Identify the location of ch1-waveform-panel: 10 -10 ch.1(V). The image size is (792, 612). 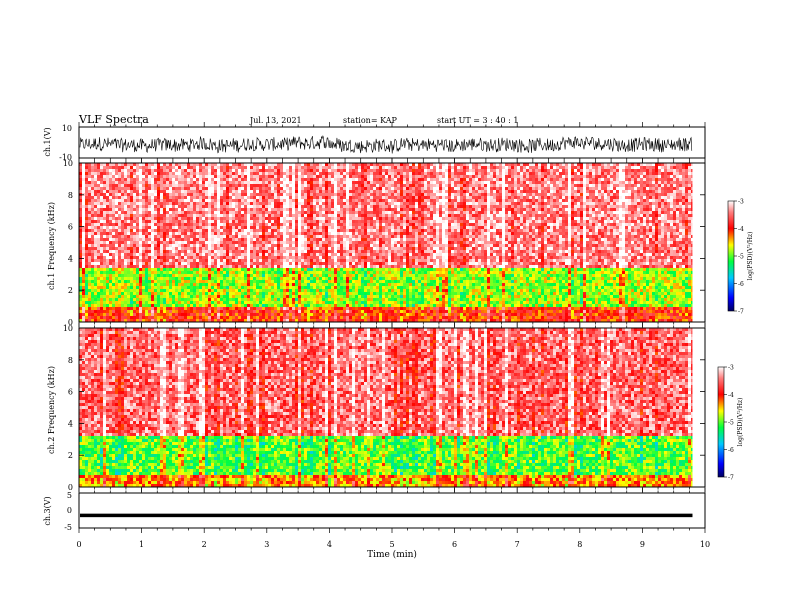
(374, 143).